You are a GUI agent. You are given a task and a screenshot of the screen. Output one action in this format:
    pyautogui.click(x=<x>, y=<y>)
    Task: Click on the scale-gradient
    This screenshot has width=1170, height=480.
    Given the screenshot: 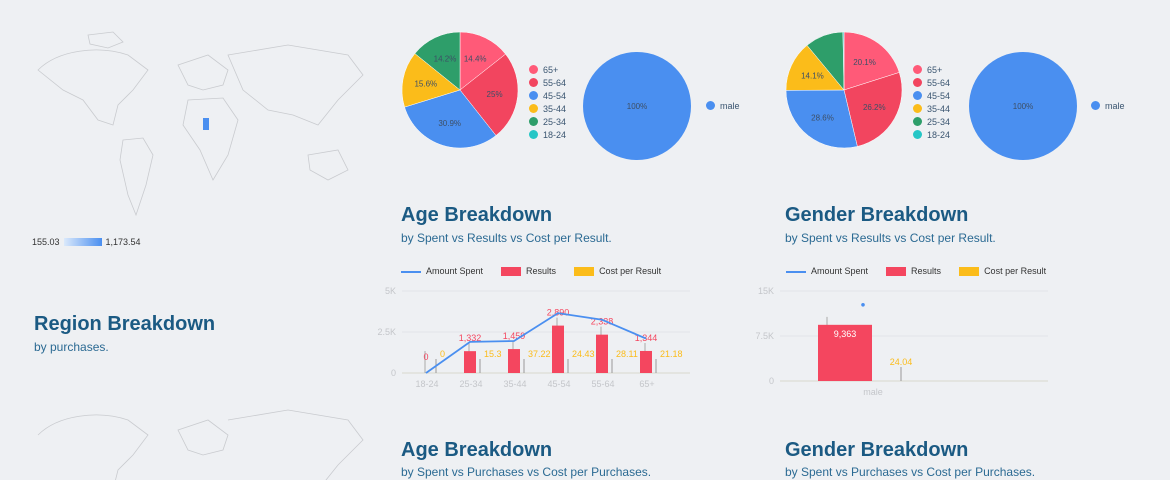 What is the action you would take?
    pyautogui.click(x=82, y=242)
    